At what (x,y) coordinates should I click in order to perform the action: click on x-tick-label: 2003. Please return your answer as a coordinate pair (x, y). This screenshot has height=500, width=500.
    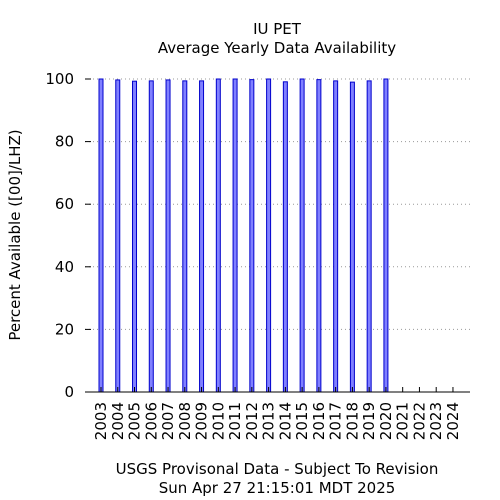
    Looking at the image, I should click on (101, 421).